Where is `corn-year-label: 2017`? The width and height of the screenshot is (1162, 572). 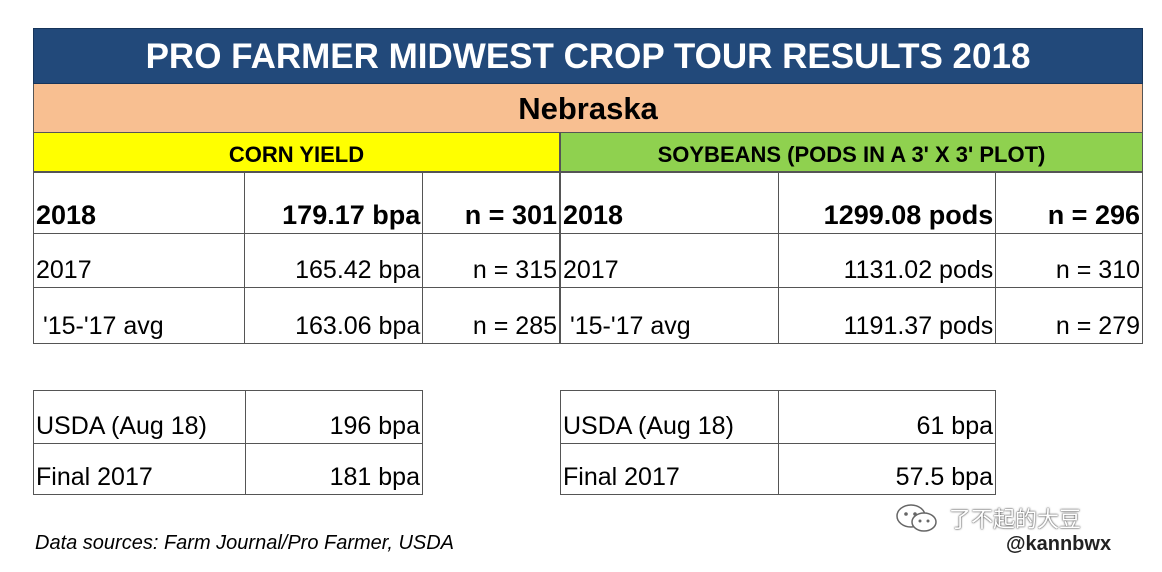
corn-year-label: 2017 is located at coordinates (139, 260).